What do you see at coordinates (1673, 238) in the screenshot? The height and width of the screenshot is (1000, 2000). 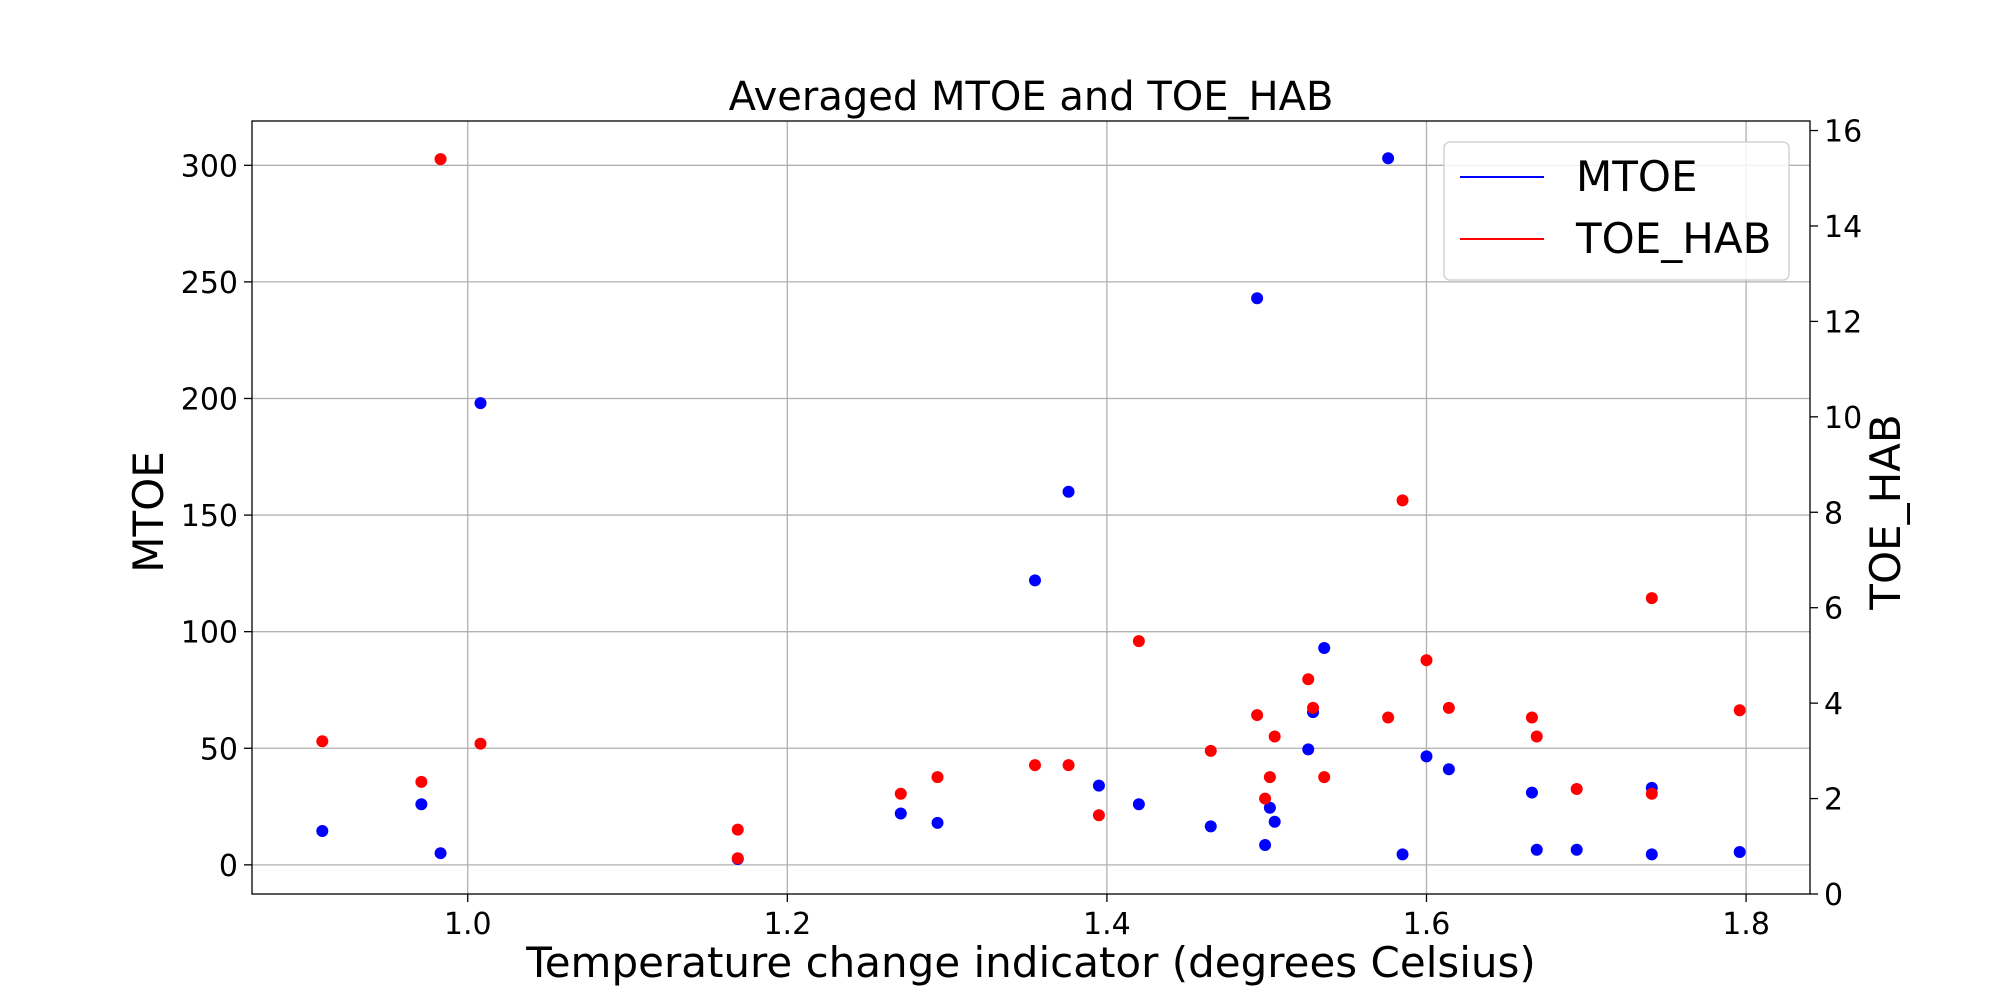 I see `legend-label-toe-hab: TOE_HAB` at bounding box center [1673, 238].